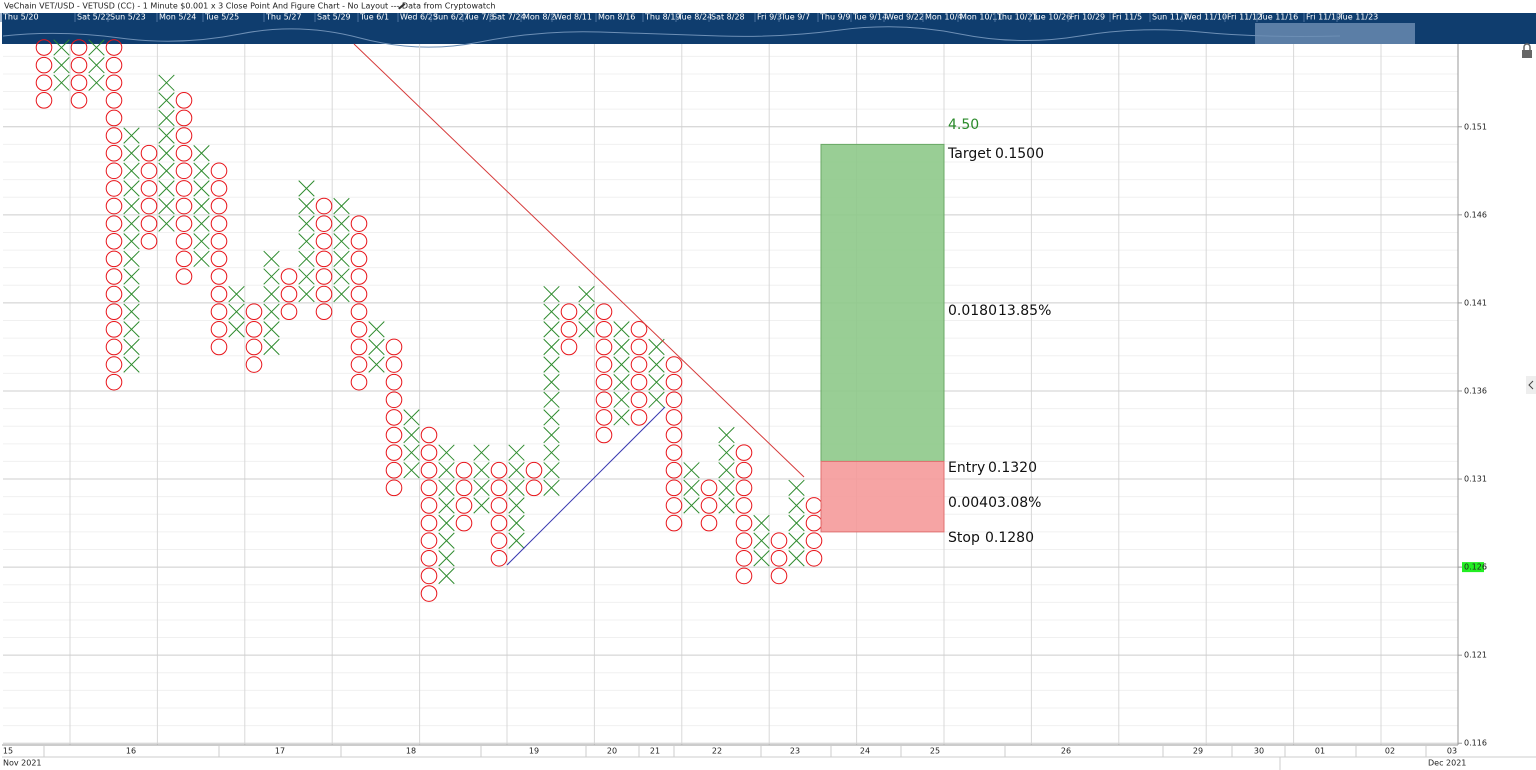 The image size is (1536, 770). Describe the element at coordinates (981, 17) in the screenshot. I see `navigator-date: Mon 10/11` at that location.